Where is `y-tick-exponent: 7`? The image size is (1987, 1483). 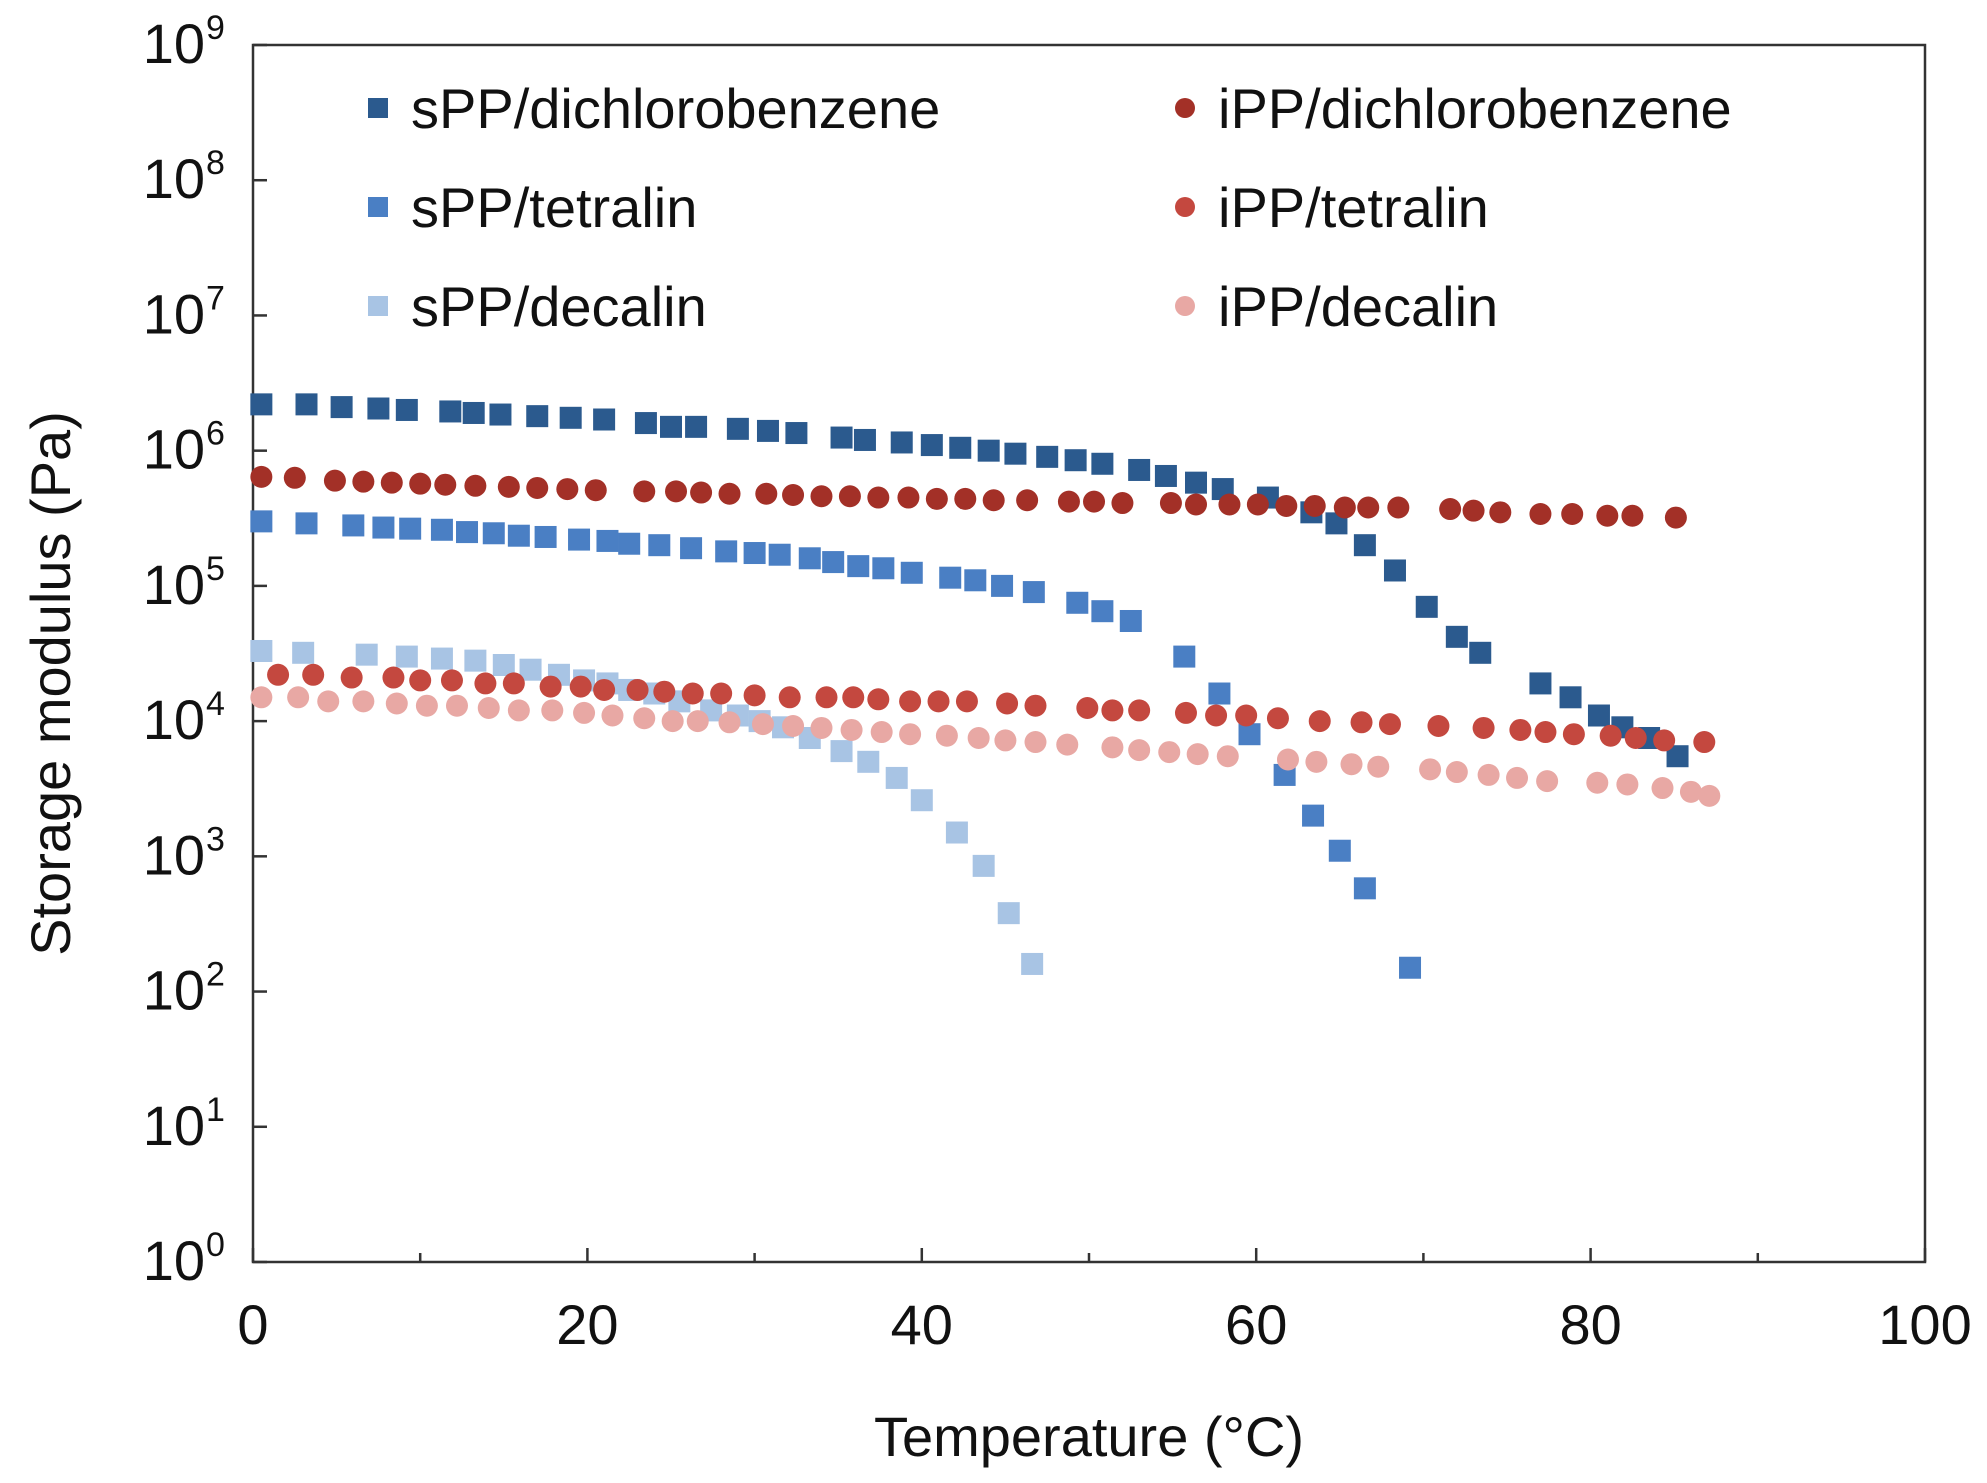 y-tick-exponent: 7 is located at coordinates (215, 298).